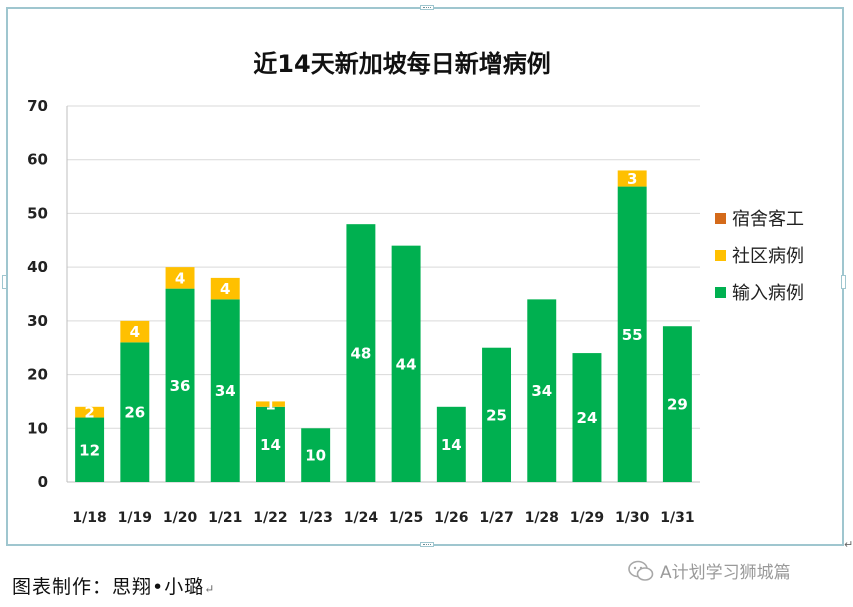 The width and height of the screenshot is (853, 607). I want to click on resize-handle-right, so click(843, 282).